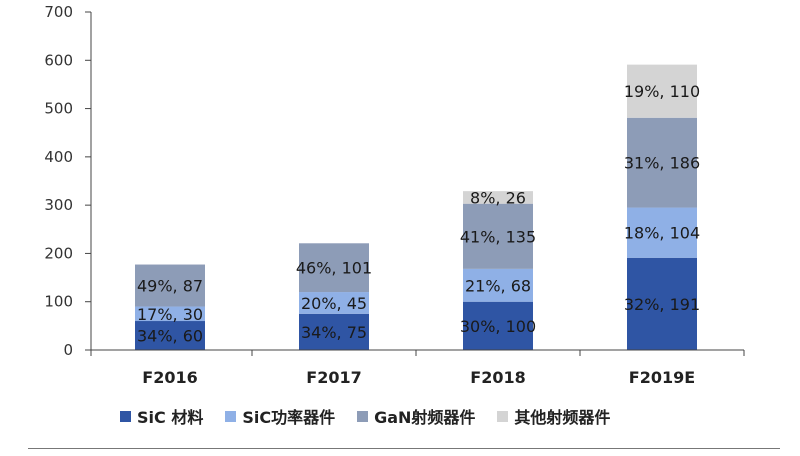  What do you see at coordinates (425, 417) in the screenshot?
I see `legend-label: GaN射频器件` at bounding box center [425, 417].